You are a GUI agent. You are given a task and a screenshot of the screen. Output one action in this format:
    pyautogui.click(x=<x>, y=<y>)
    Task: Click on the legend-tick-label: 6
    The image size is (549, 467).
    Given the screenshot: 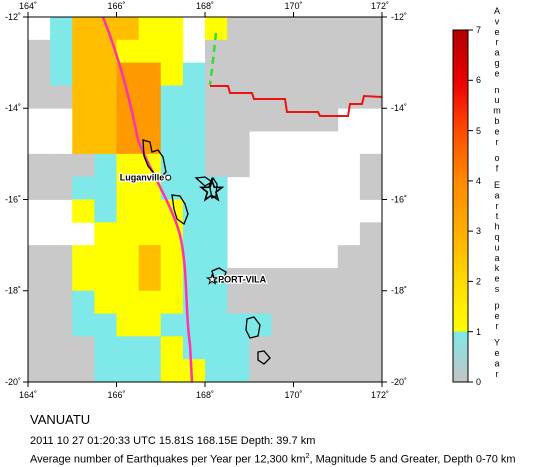 What is the action you would take?
    pyautogui.click(x=478, y=80)
    